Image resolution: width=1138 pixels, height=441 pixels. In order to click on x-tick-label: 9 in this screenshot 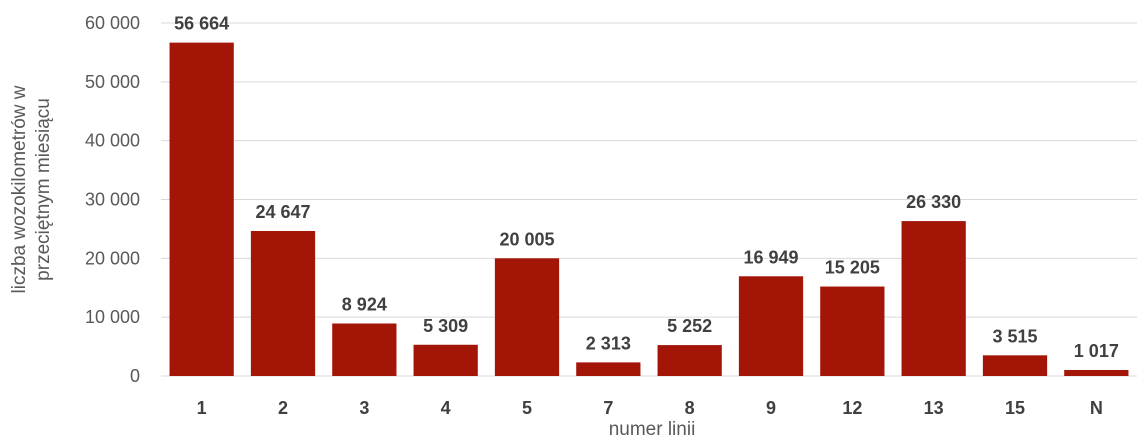, I will do `click(771, 408)`.